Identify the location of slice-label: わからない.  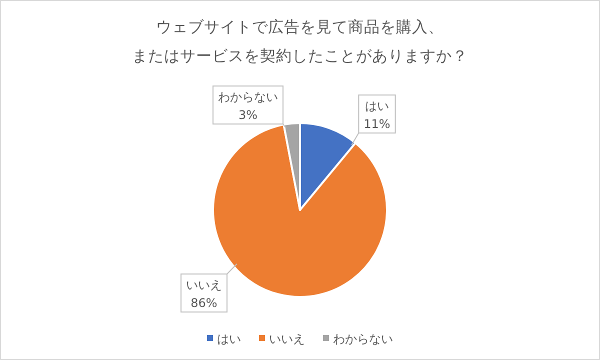
(248, 97).